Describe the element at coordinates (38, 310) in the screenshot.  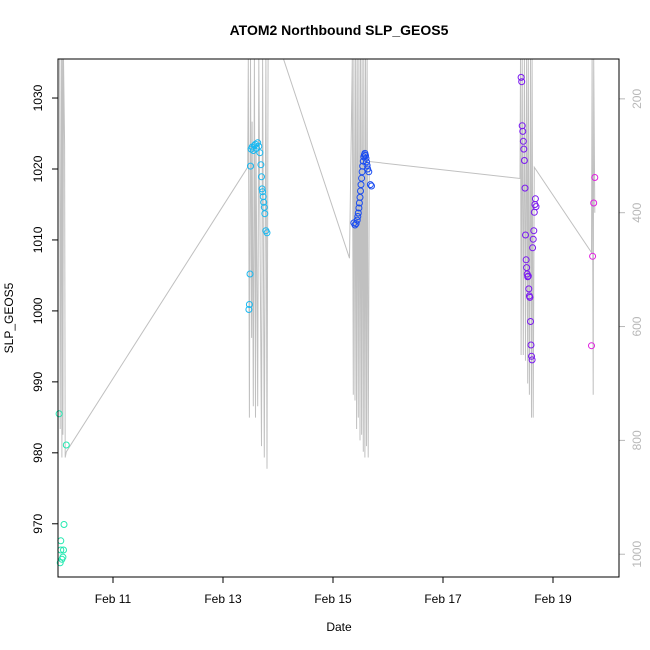
I see `y-tick-label: 1000` at that location.